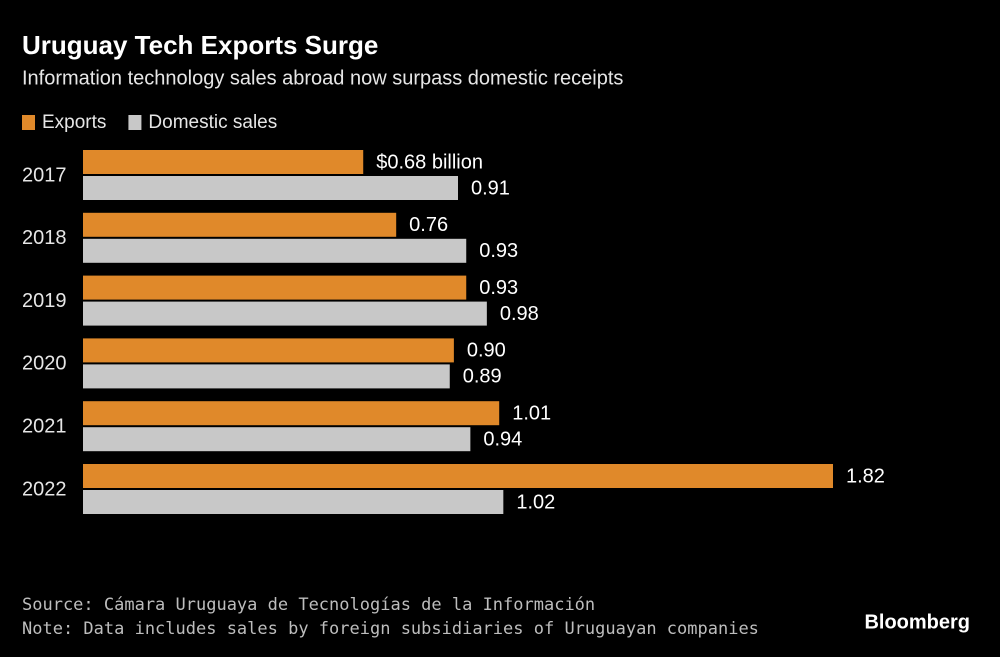  I want to click on brand: Bloomberg, so click(917, 622).